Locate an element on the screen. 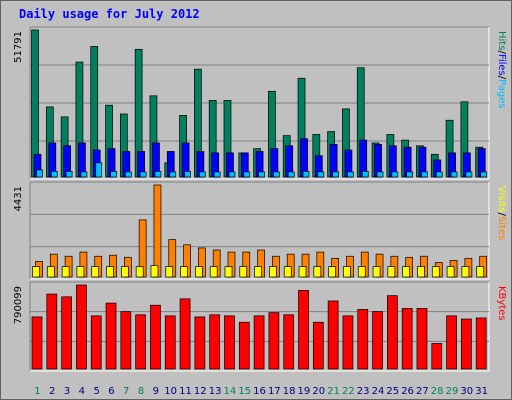 The height and width of the screenshot is (400, 512). x-tick-label: 16 is located at coordinates (259, 391).